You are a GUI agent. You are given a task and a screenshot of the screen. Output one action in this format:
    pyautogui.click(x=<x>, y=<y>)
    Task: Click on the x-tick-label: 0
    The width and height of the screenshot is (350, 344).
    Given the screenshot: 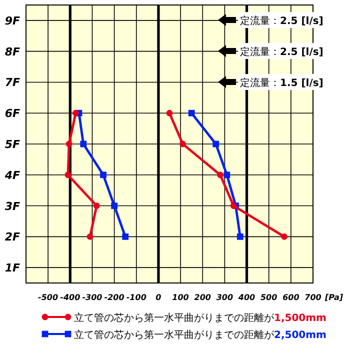 What is the action you would take?
    pyautogui.click(x=159, y=297)
    